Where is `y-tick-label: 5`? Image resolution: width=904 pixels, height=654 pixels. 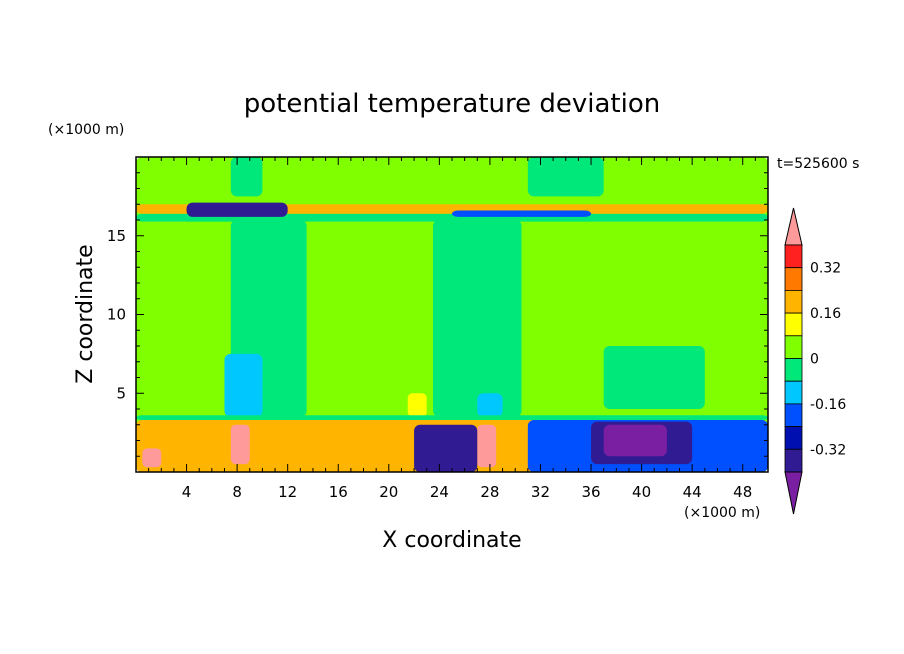
y-tick-label: 5 is located at coordinates (121, 393).